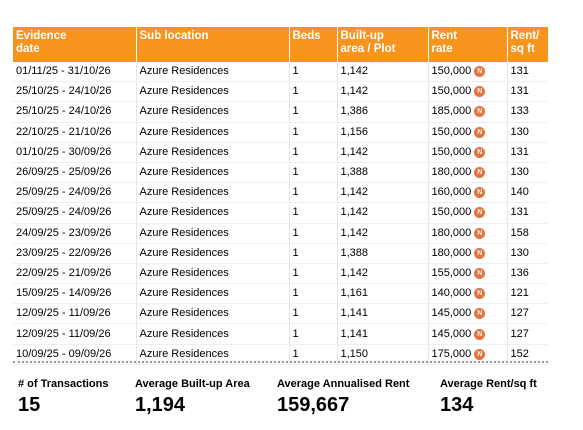  Describe the element at coordinates (382, 354) in the screenshot. I see `area-cell: 1,150` at that location.